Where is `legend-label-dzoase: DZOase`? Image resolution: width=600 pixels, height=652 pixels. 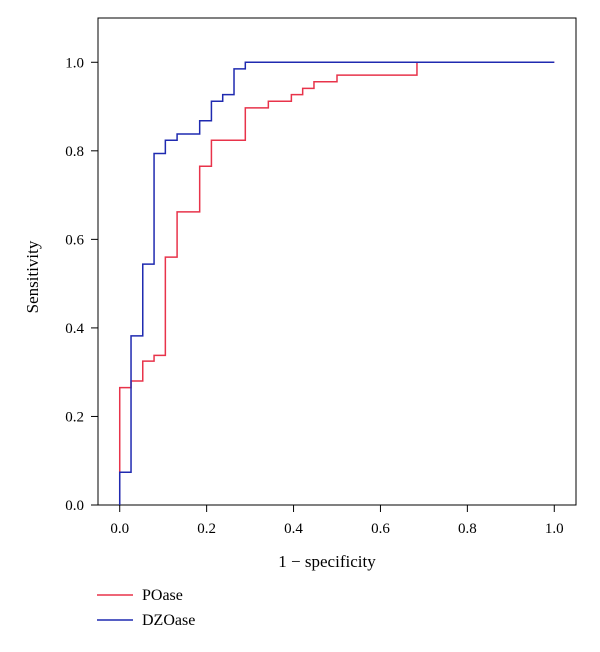 legend-label-dzoase: DZOase is located at coordinates (168, 620).